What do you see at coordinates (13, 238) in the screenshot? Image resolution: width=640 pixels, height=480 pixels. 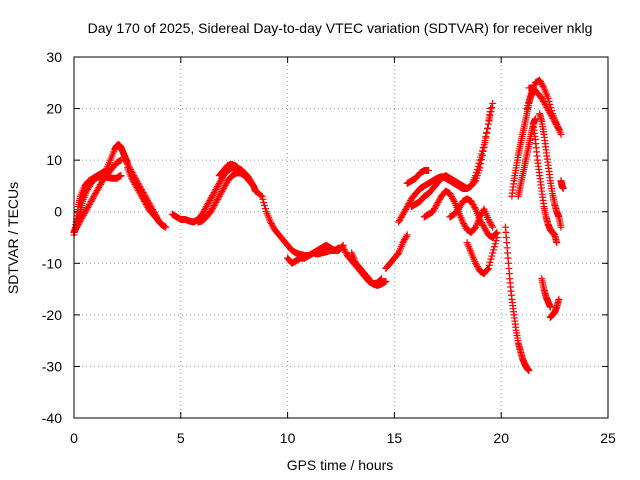 I see `y-axis-label: SDTVAR / TECUs` at bounding box center [13, 238].